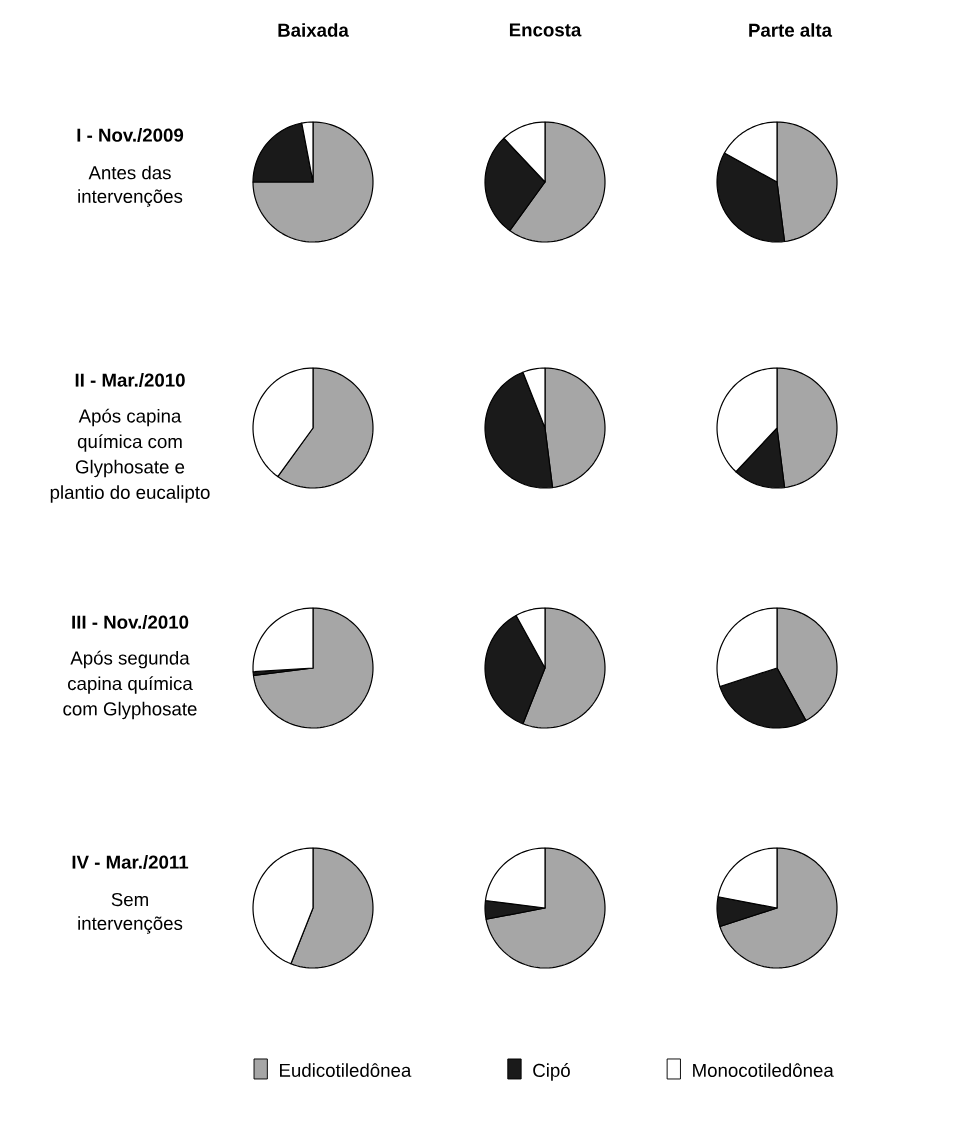 This screenshot has height=1131, width=960. Describe the element at coordinates (313, 30) in the screenshot. I see `chart-title: Baixada` at that location.